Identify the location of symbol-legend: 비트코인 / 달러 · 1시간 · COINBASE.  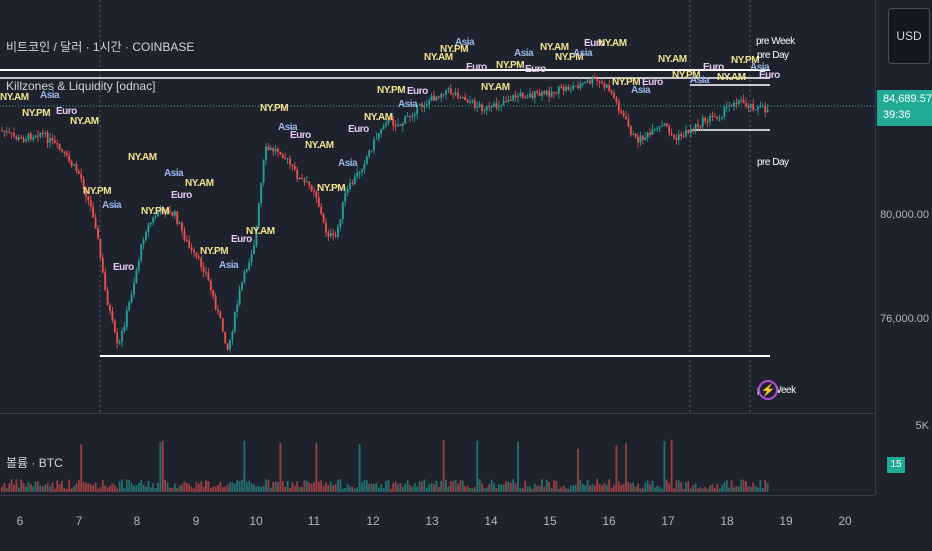
(100, 47).